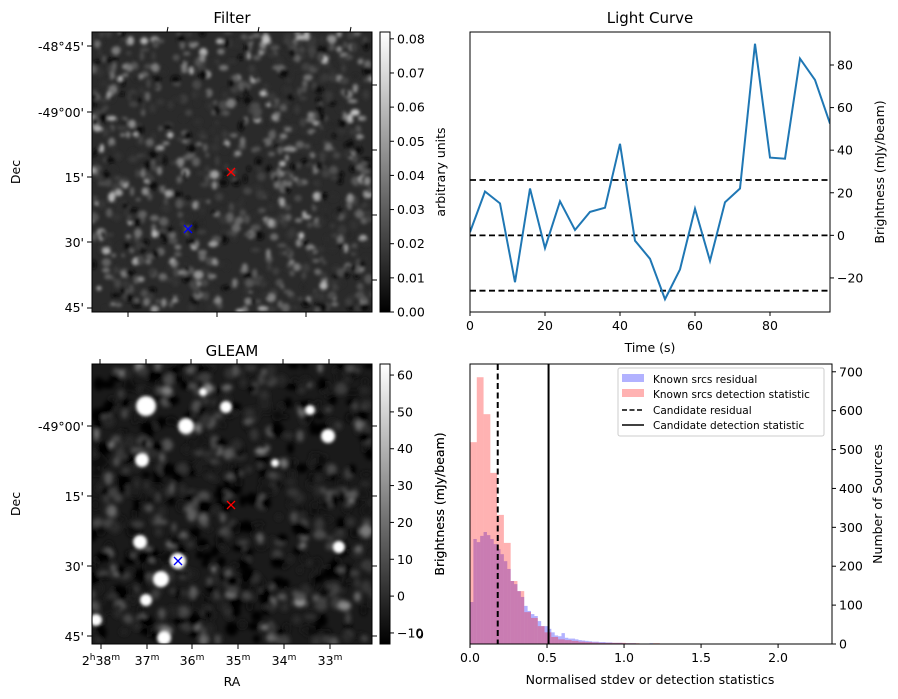 The image size is (898, 699). Describe the element at coordinates (624, 657) in the screenshot. I see `x-tick-label: 1.0` at that location.